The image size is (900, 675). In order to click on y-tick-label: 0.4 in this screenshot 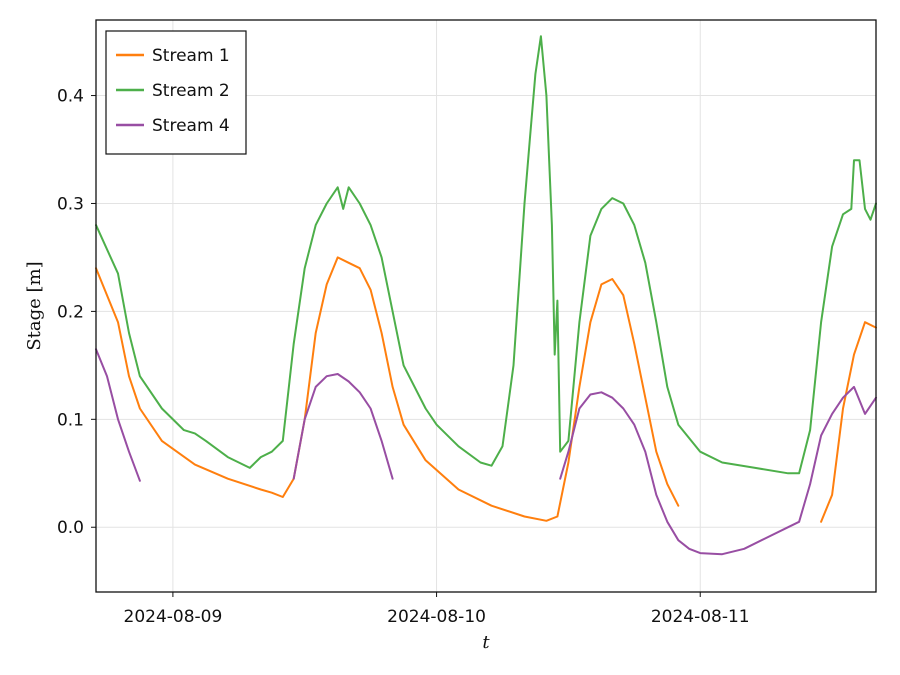, I will do `click(70, 97)`.